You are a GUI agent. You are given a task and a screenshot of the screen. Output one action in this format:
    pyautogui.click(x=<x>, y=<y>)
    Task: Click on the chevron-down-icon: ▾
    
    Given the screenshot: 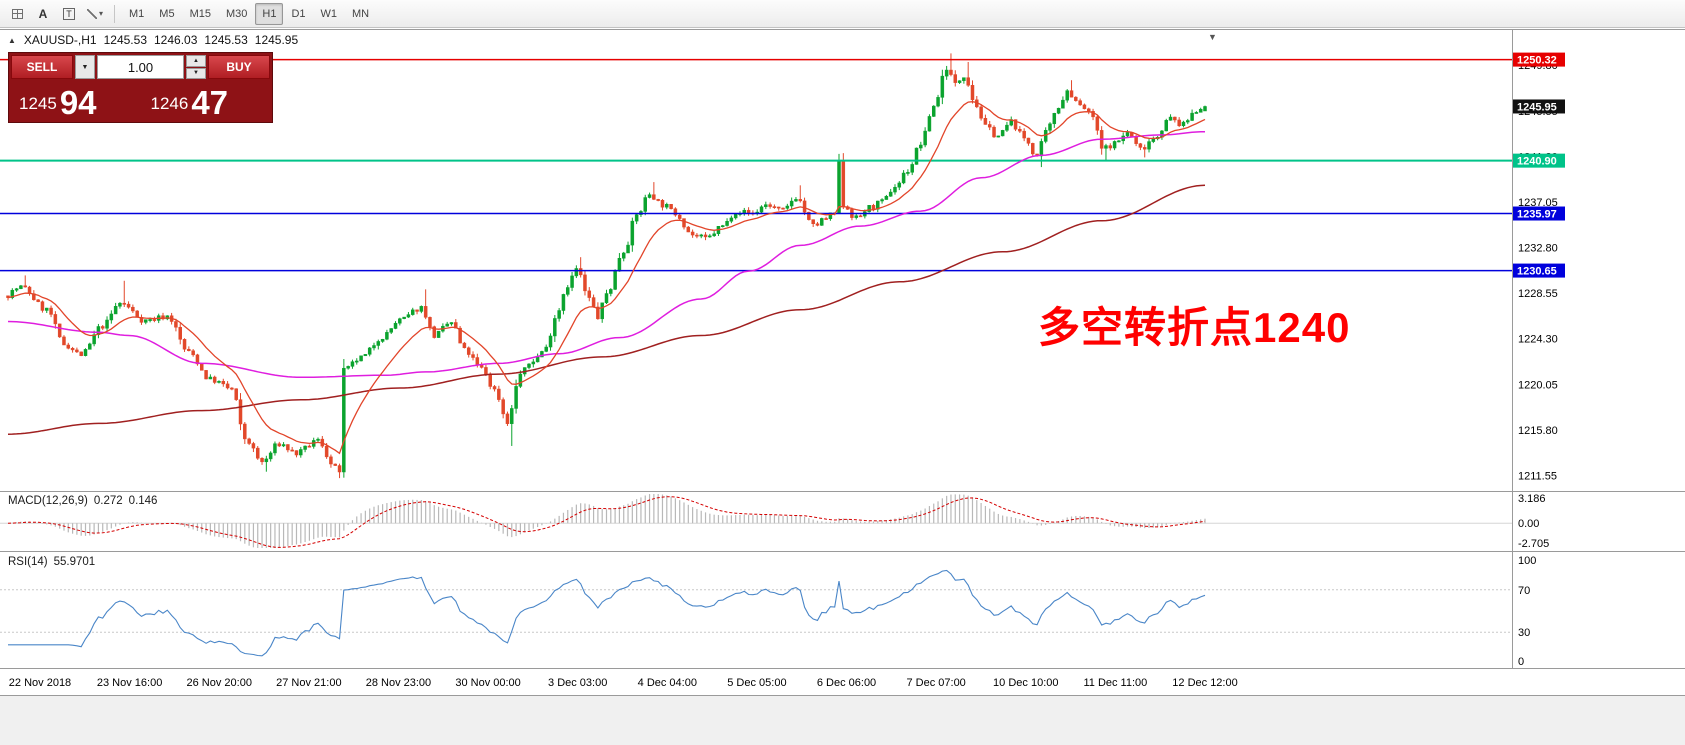 What is the action you would take?
    pyautogui.click(x=100, y=13)
    